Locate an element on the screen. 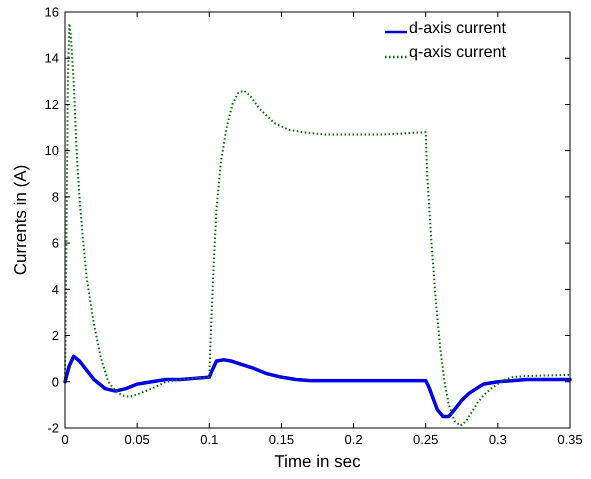  y-tick-label: -2 is located at coordinates (53, 428).